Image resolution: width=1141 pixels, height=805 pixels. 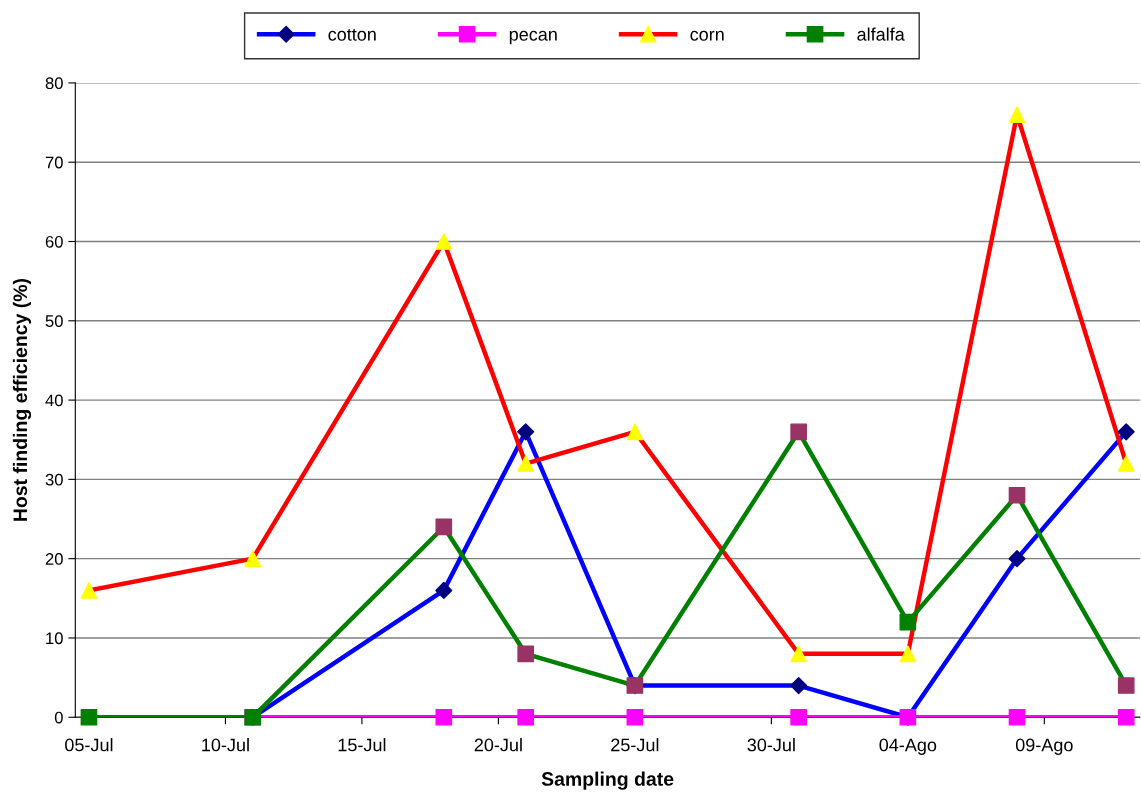 I want to click on y-tick-label: 70, so click(x=54, y=162).